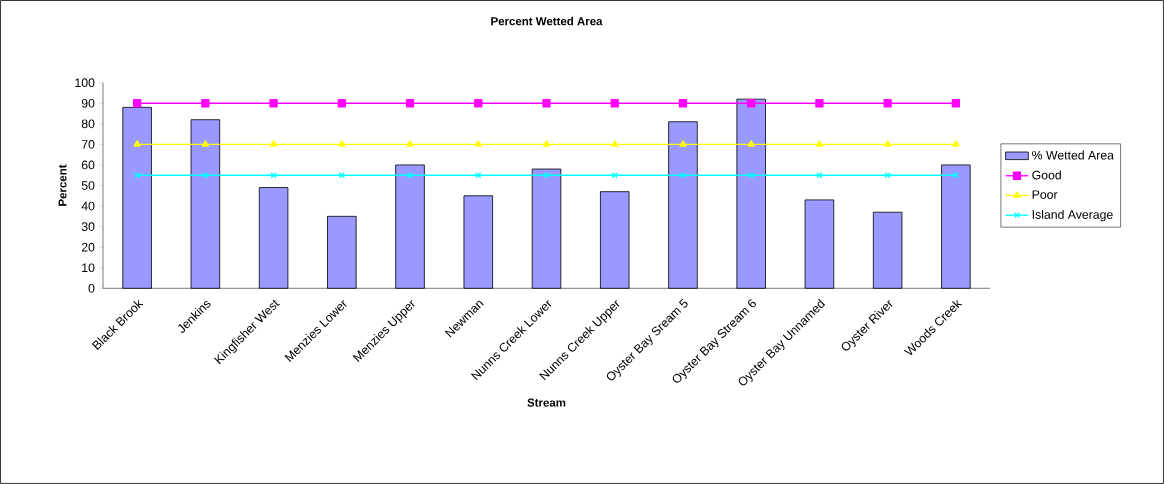 The image size is (1164, 484). Describe the element at coordinates (1045, 194) in the screenshot. I see `legend-label: Poor` at that location.